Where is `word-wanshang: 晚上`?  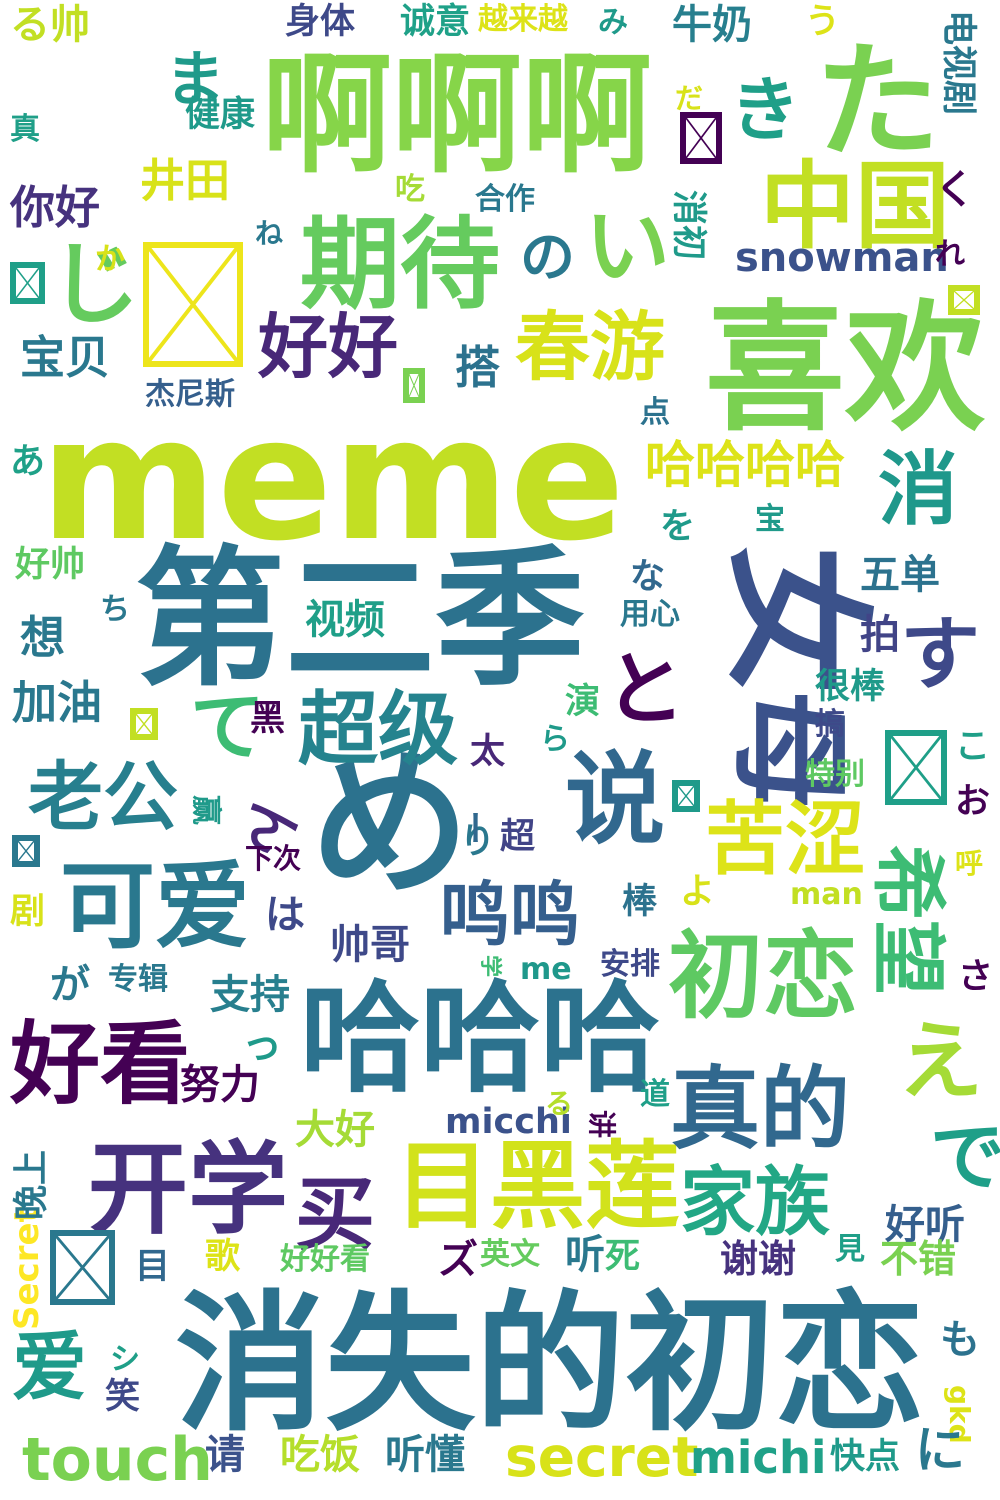 word-wanshang: 晚上 is located at coordinates (32, 1184).